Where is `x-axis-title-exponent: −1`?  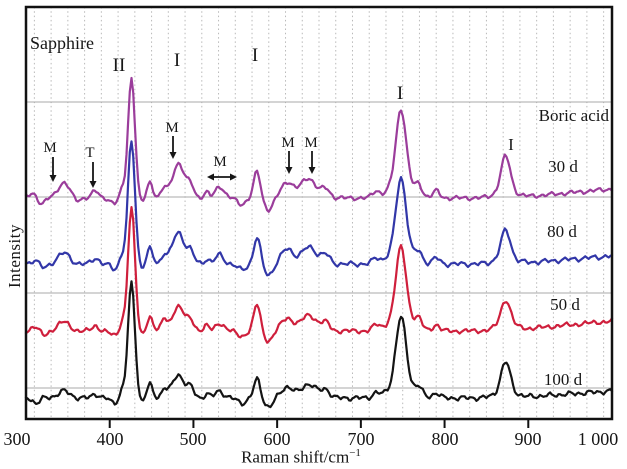
x-axis-title-exponent: −1 is located at coordinates (355, 453).